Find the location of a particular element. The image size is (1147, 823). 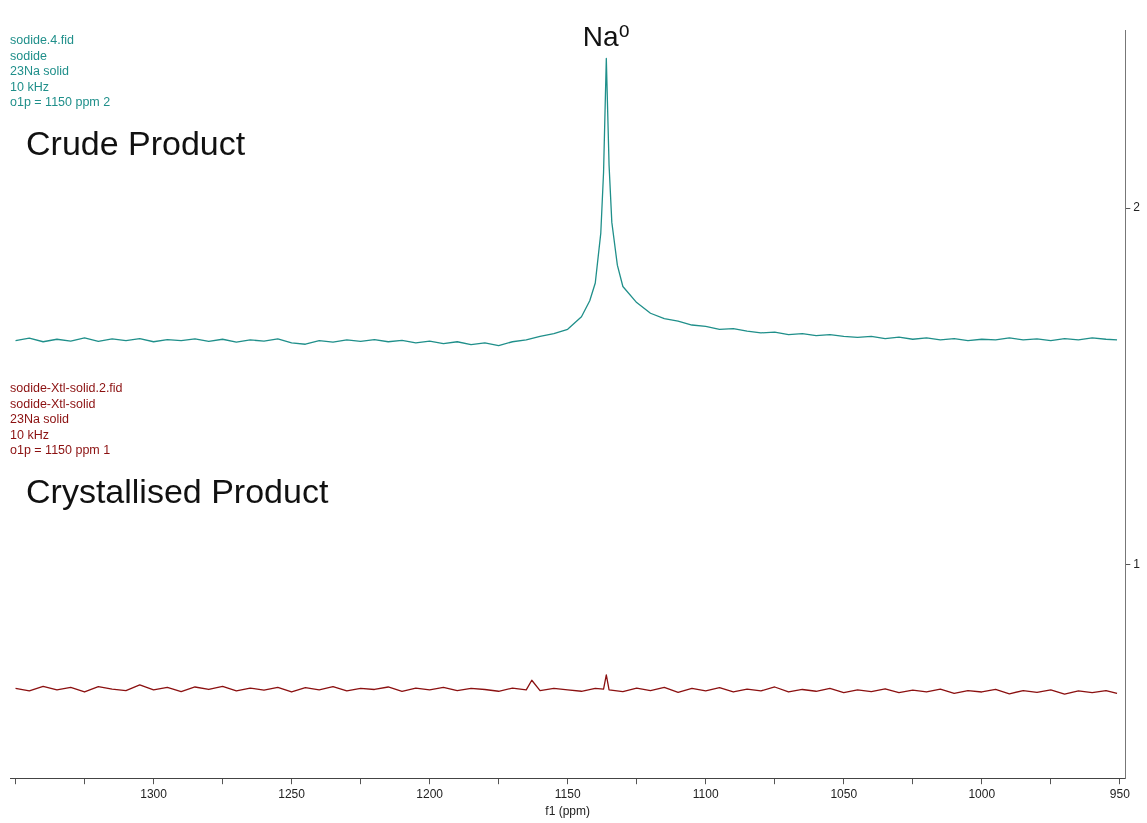

x-tick-label: 1300 is located at coordinates (154, 793).